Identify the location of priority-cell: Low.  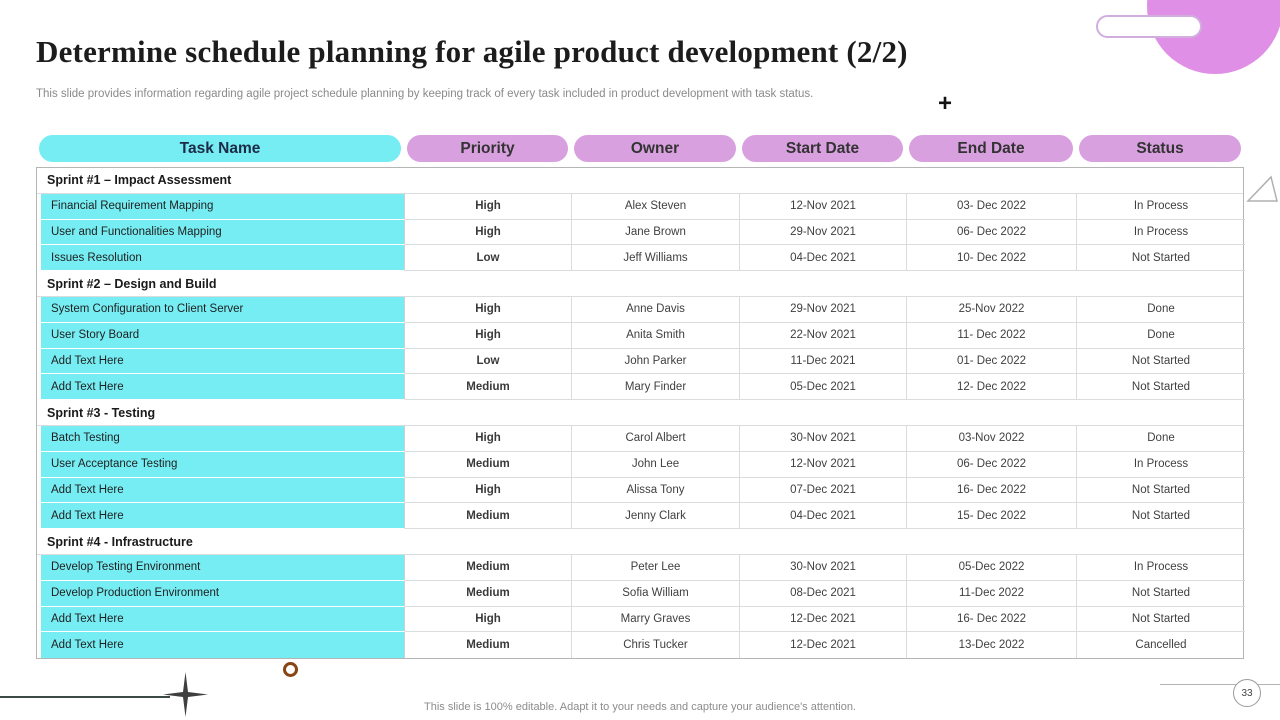
(488, 361).